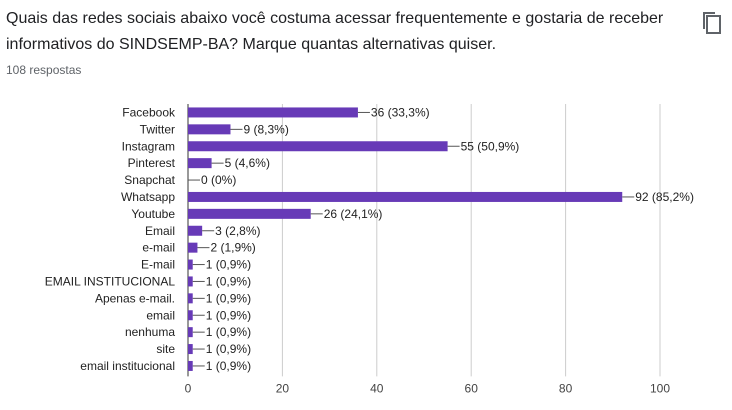  I want to click on category-label: Twitter, so click(157, 129).